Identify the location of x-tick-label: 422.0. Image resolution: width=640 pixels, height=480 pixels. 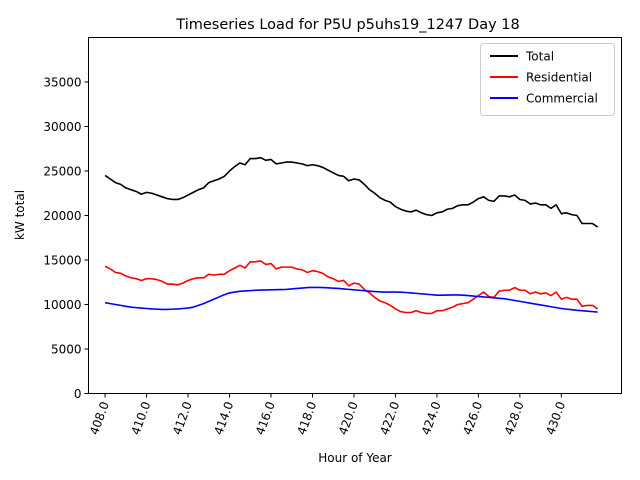
(389, 418).